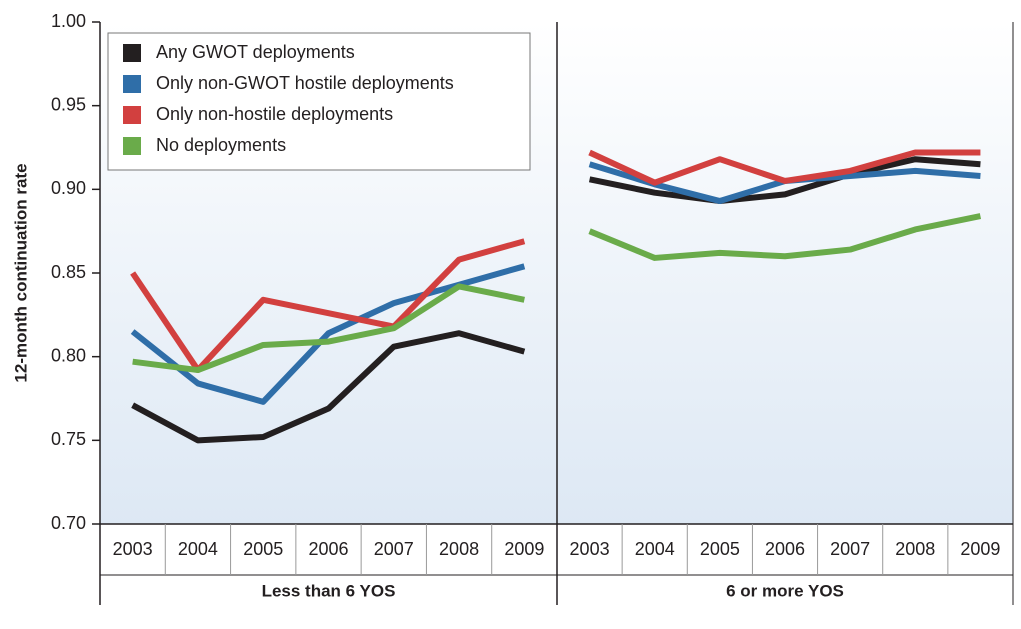 The image size is (1021, 629). Describe the element at coordinates (255, 52) in the screenshot. I see `legend-label: Any GWOT deployments` at that location.